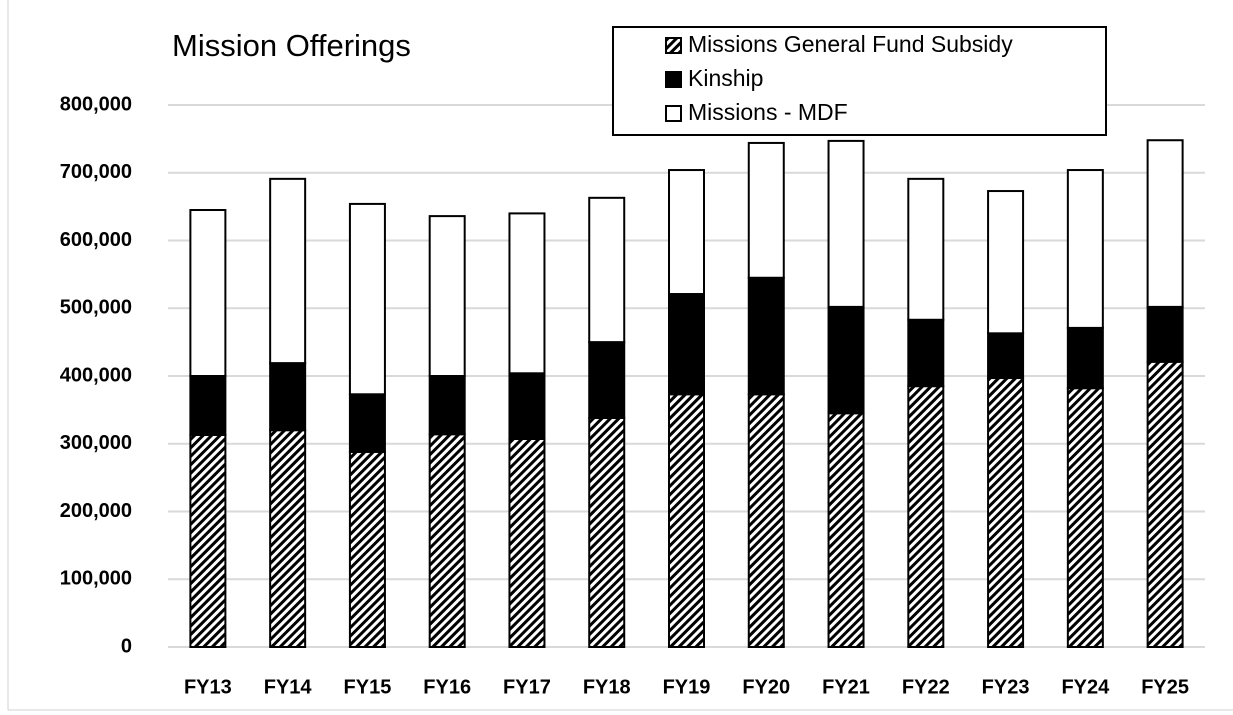  I want to click on legend-label: Missions - MDF, so click(768, 112).